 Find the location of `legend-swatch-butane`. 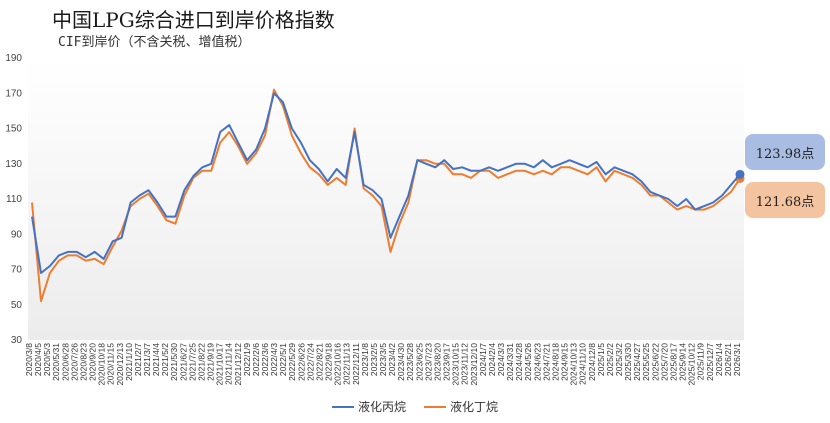

legend-swatch-butane is located at coordinates (435, 406).